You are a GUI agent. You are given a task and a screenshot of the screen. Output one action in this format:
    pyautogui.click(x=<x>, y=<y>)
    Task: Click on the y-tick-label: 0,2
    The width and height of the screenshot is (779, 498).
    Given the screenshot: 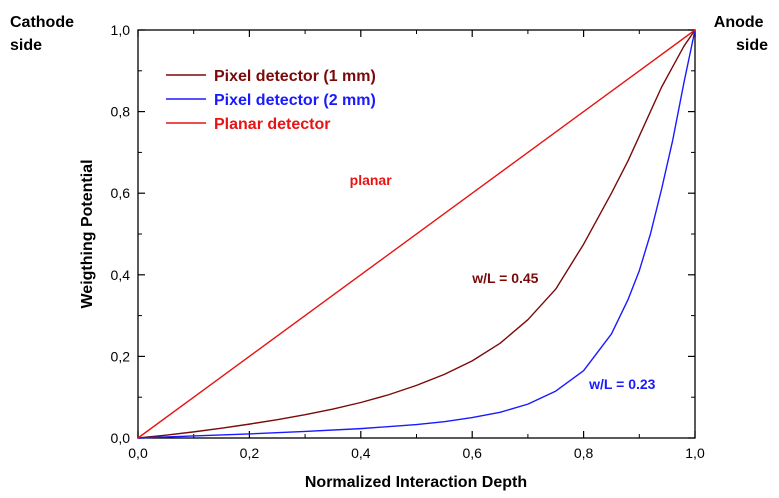 What is the action you would take?
    pyautogui.click(x=121, y=356)
    